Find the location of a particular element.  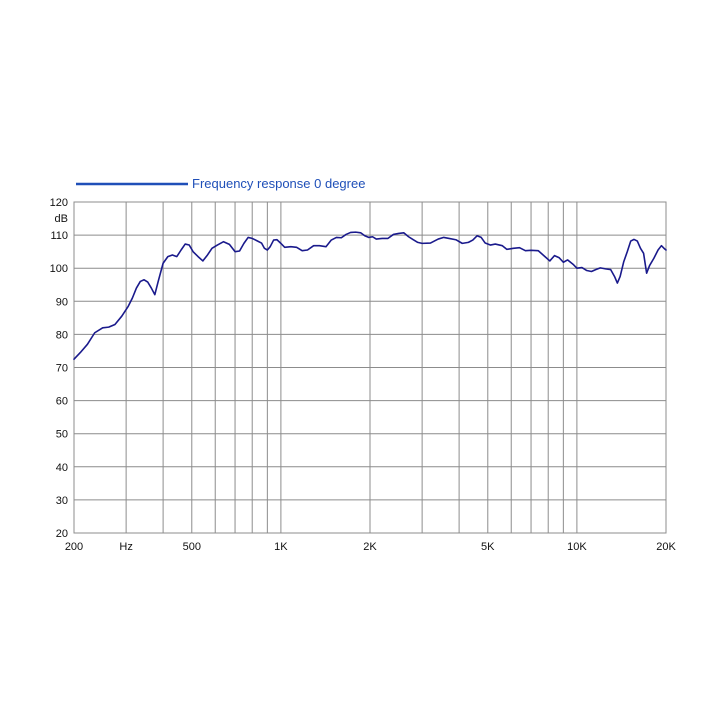

x-tick-labels: 200 Hz 500 1K 2K 5K 10K 20K is located at coordinates (371, 547).